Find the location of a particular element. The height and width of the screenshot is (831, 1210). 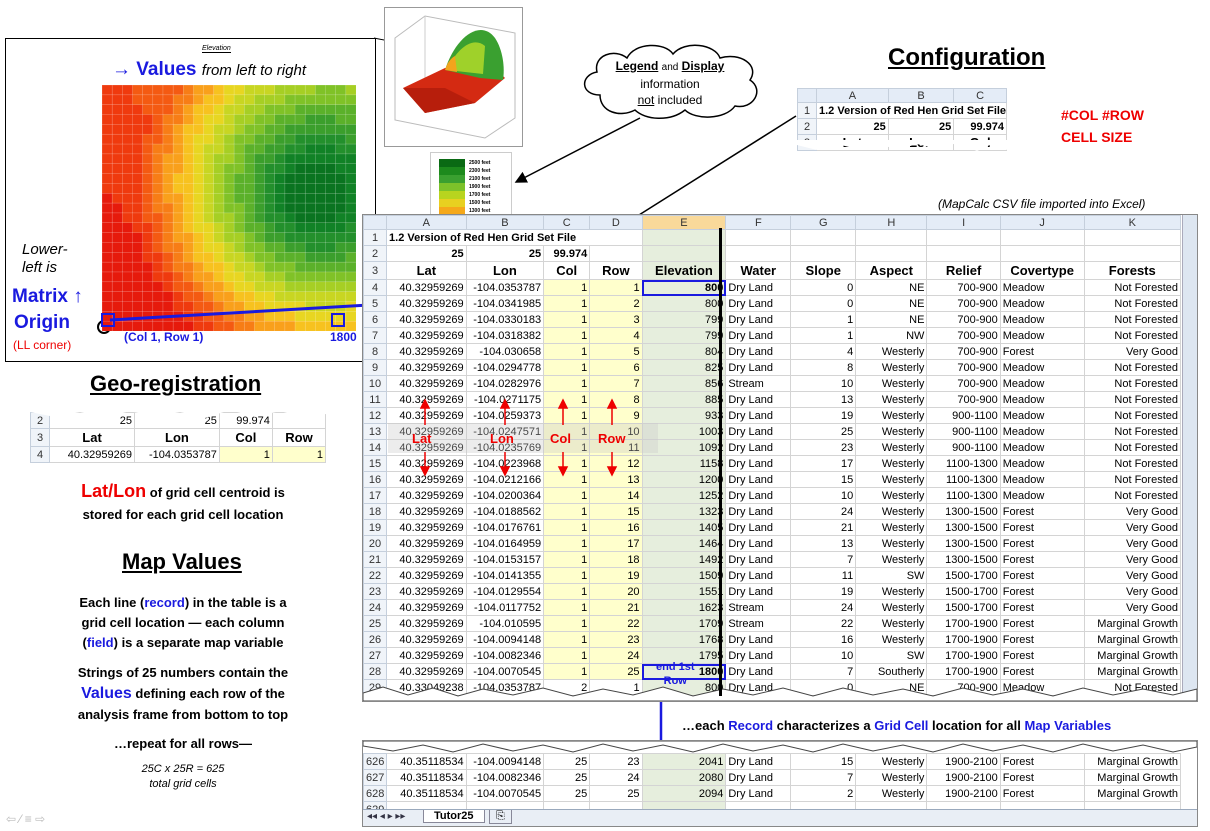

cell: -104.0094148 is located at coordinates (505, 762).